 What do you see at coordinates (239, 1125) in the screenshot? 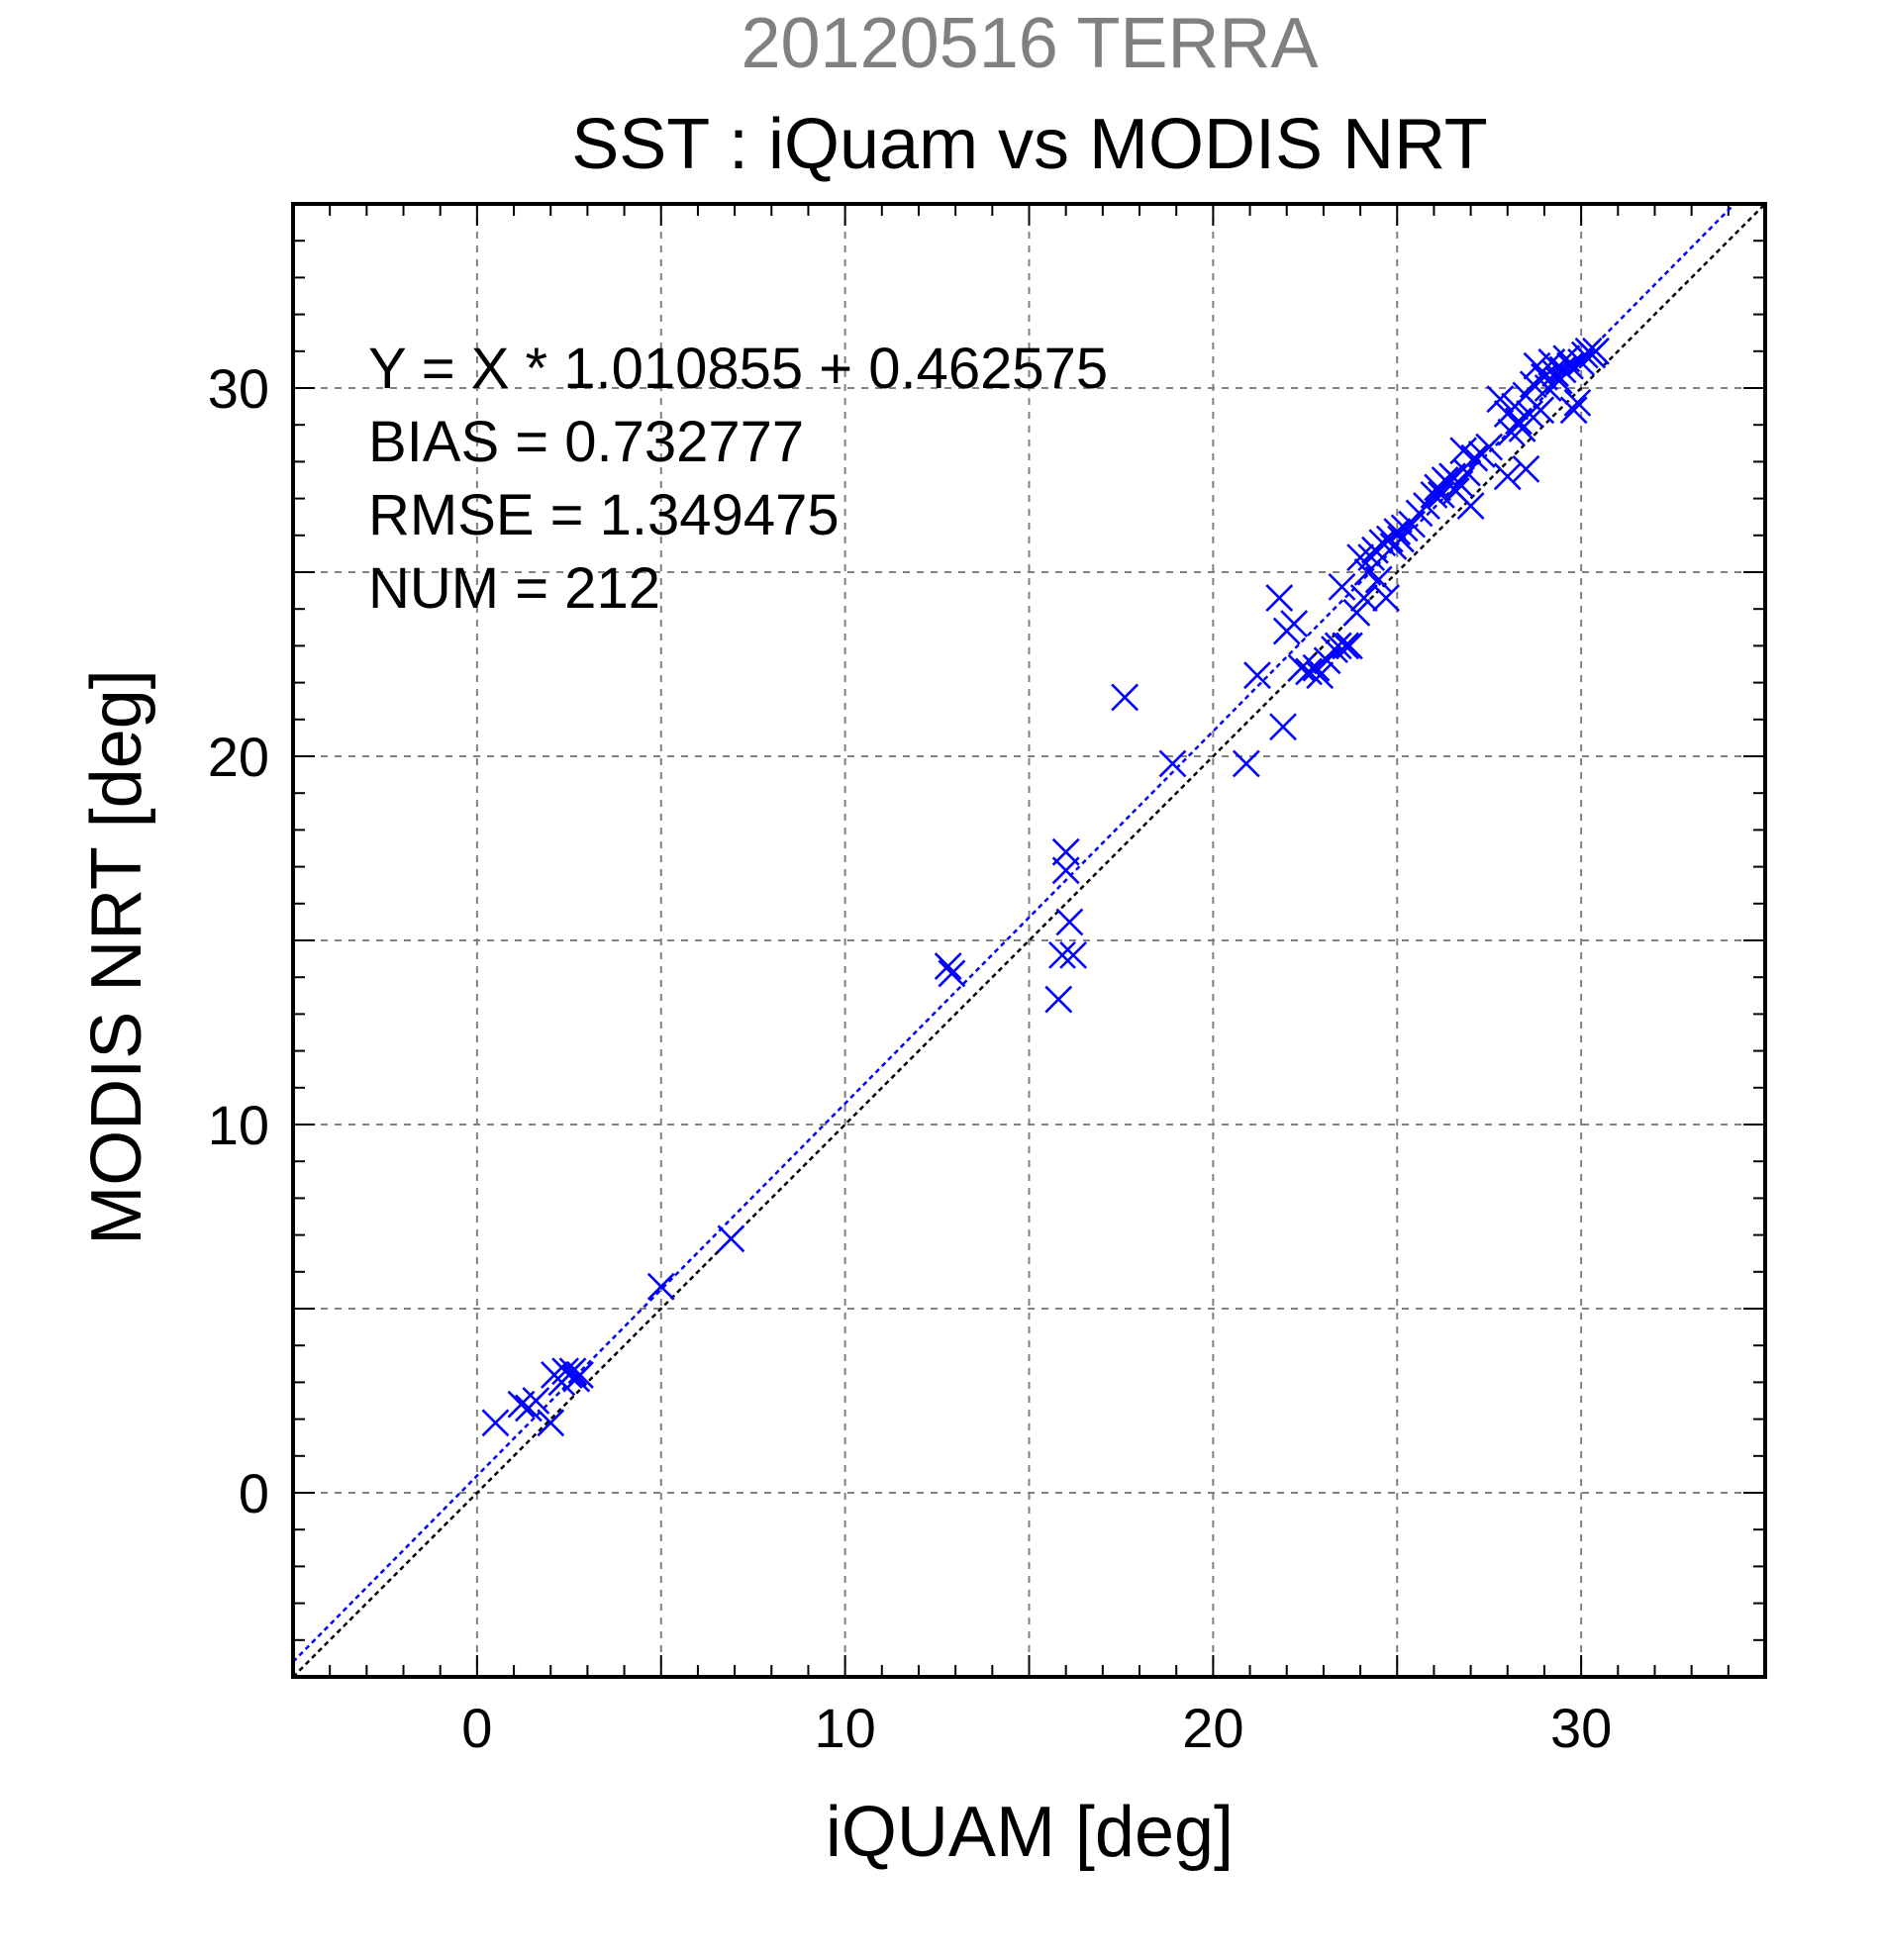
I see `y-tick-label: 10` at bounding box center [239, 1125].